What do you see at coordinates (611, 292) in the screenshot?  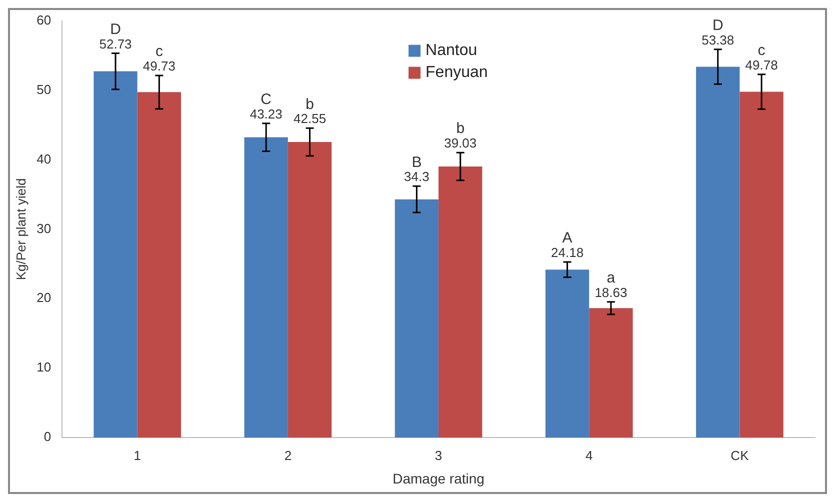 I see `data-label: 18.63` at bounding box center [611, 292].